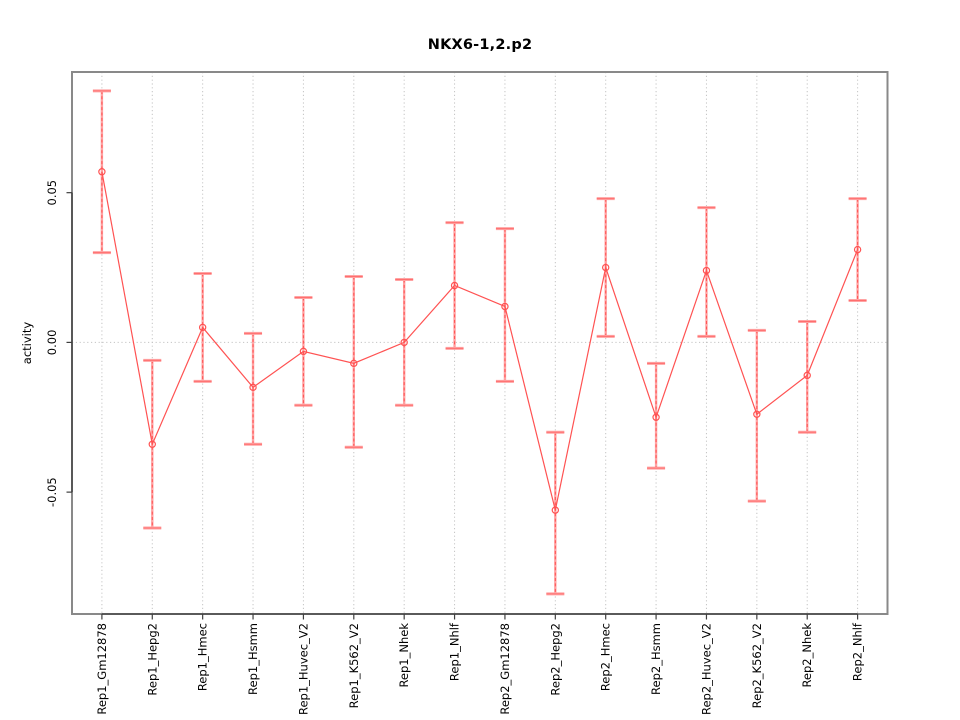 Image resolution: width=960 pixels, height=720 pixels. I want to click on x-tick-label: Rep1_K562_V2, so click(354, 665).